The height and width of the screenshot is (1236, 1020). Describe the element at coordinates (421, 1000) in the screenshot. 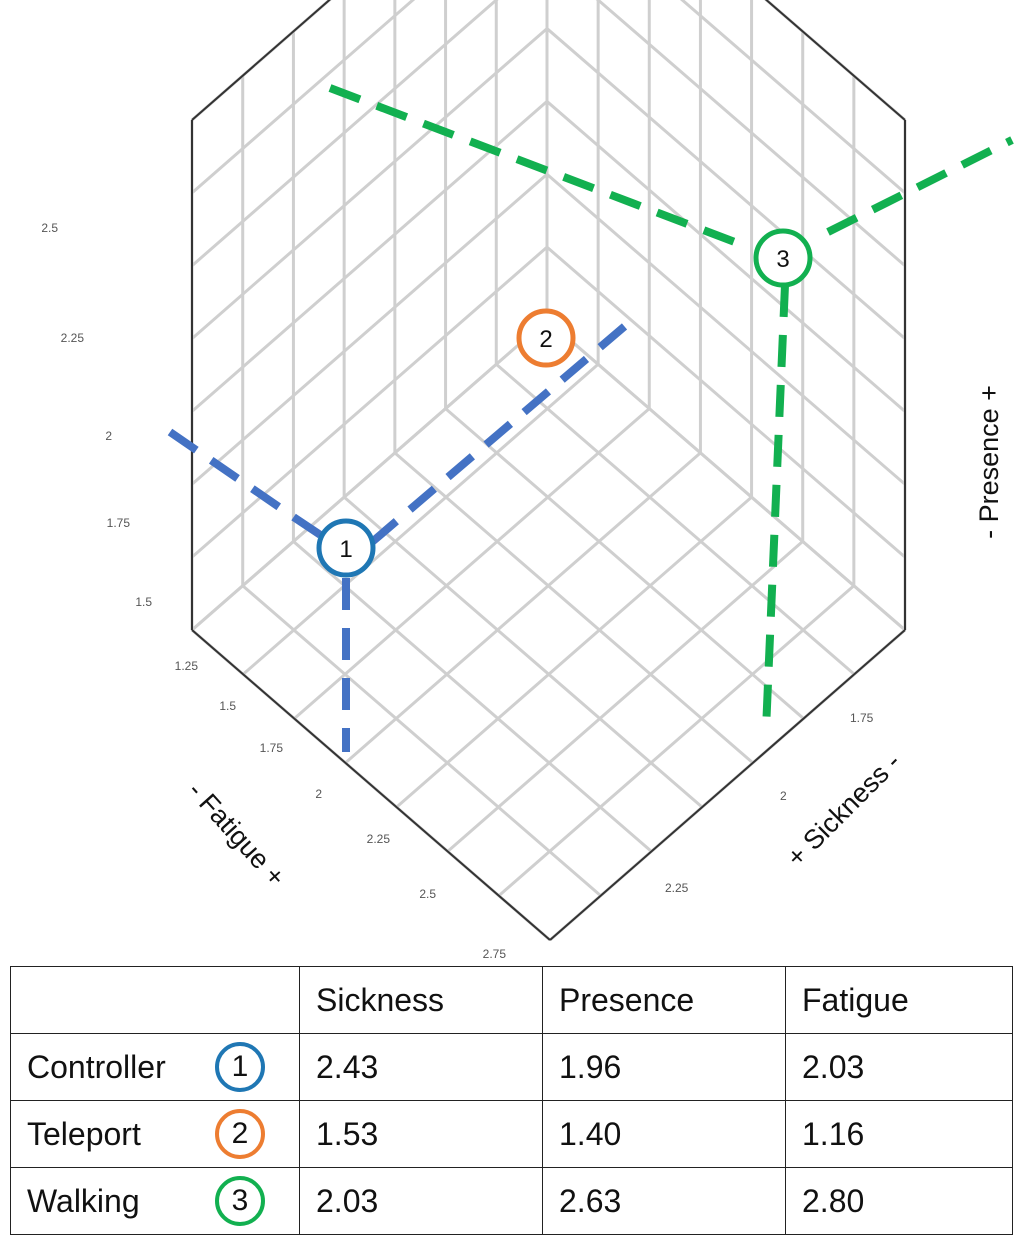

I see `header-cell: Sickness` at that location.